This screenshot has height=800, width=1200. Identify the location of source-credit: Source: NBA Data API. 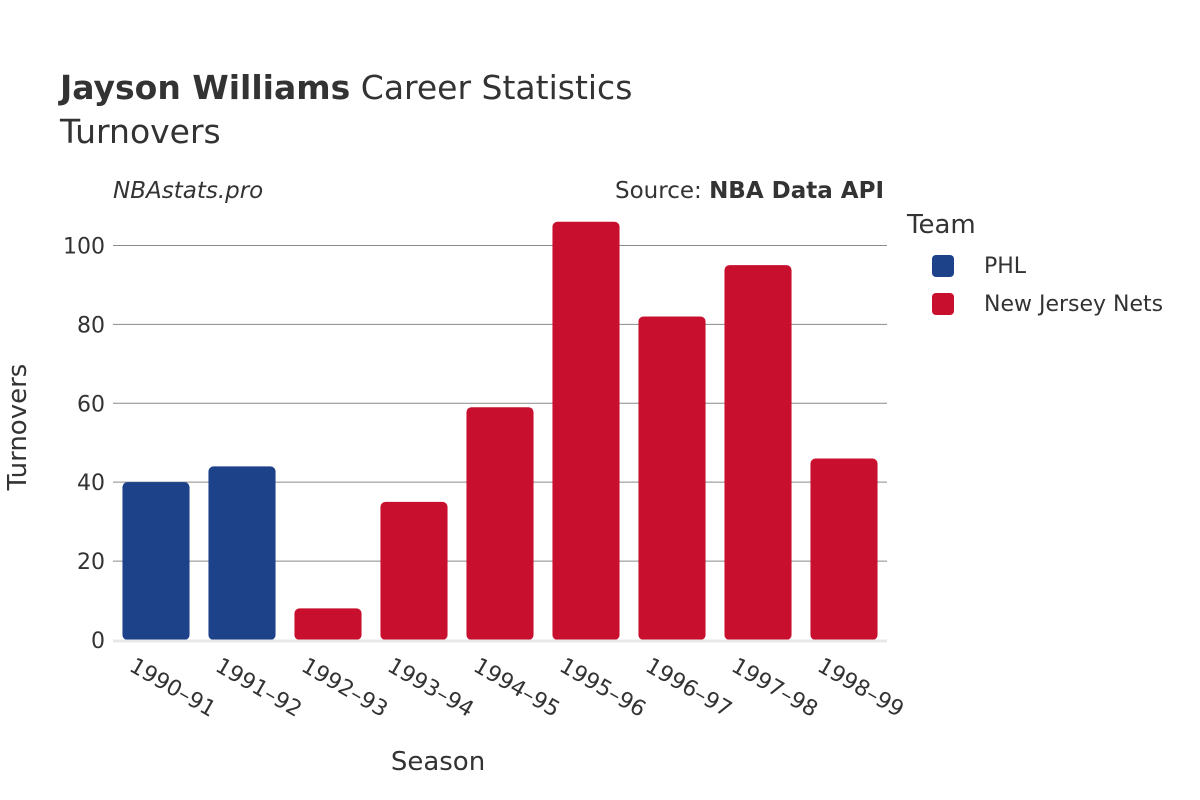
(749, 191).